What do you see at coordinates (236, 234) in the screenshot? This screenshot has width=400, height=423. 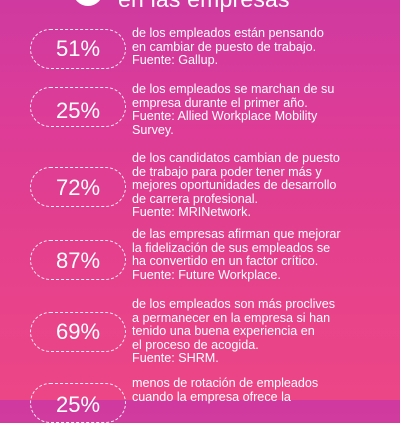 I see `stat-description-line: de las empresas afirman que mejorar` at bounding box center [236, 234].